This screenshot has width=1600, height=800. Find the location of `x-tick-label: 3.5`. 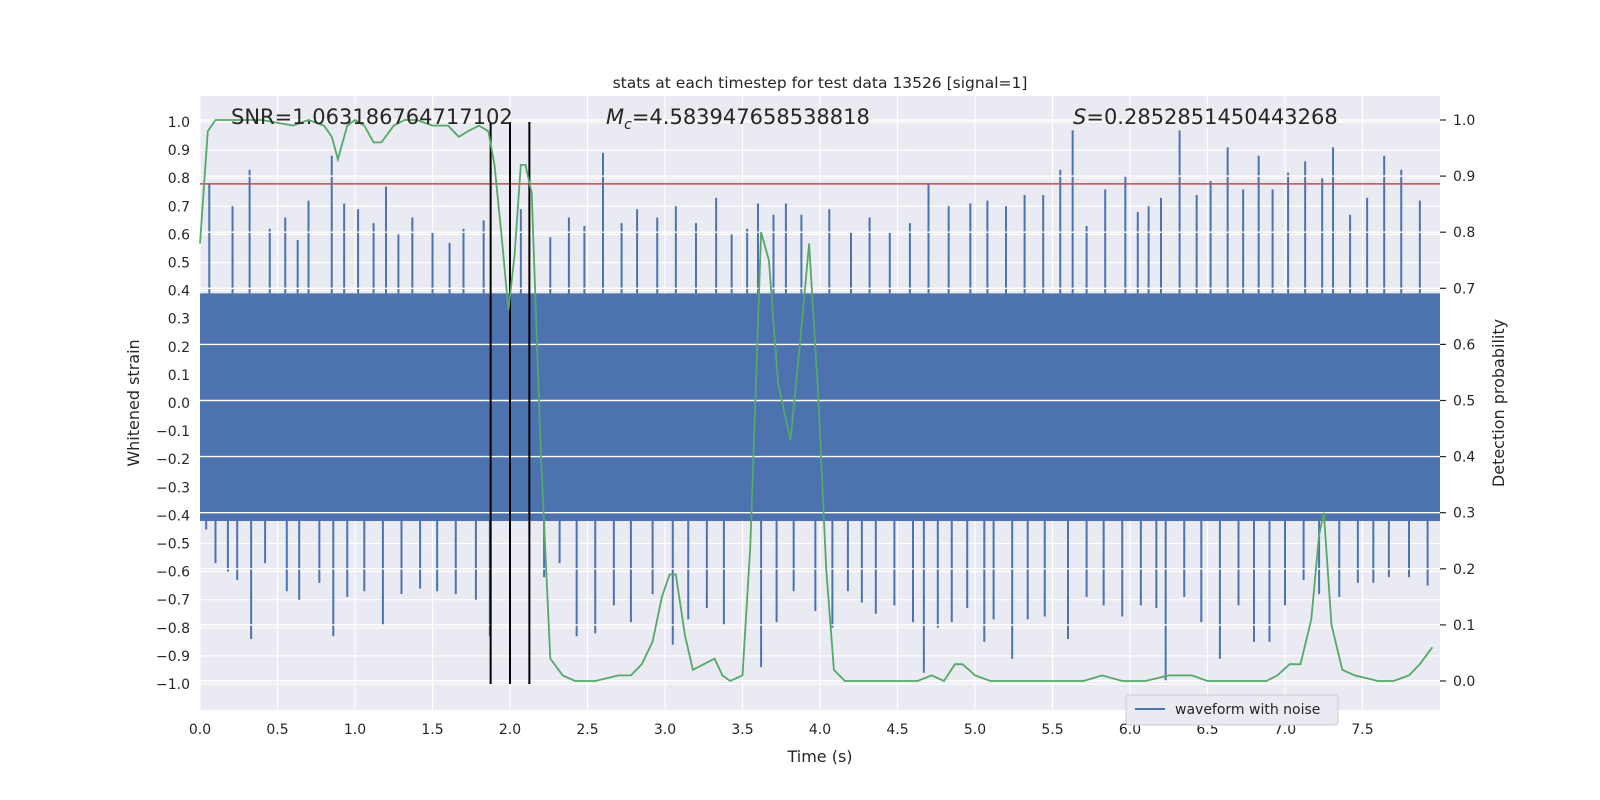

x-tick-label: 3.5 is located at coordinates (742, 730).